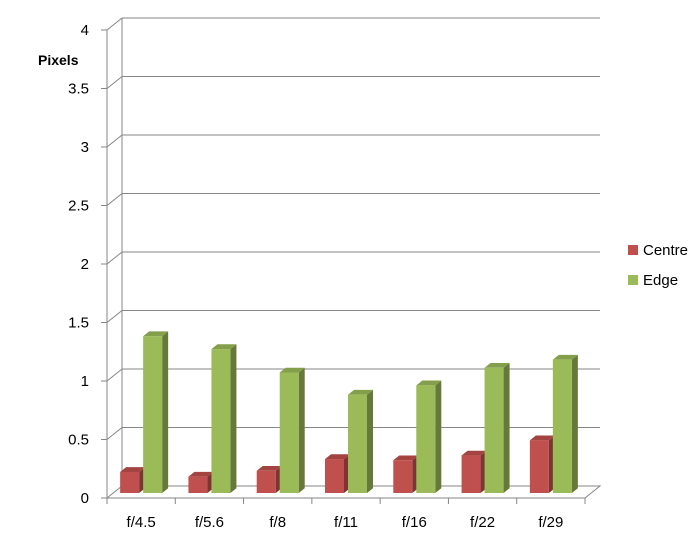 The height and width of the screenshot is (541, 700). Describe the element at coordinates (665, 250) in the screenshot. I see `legend-label: Centre` at that location.